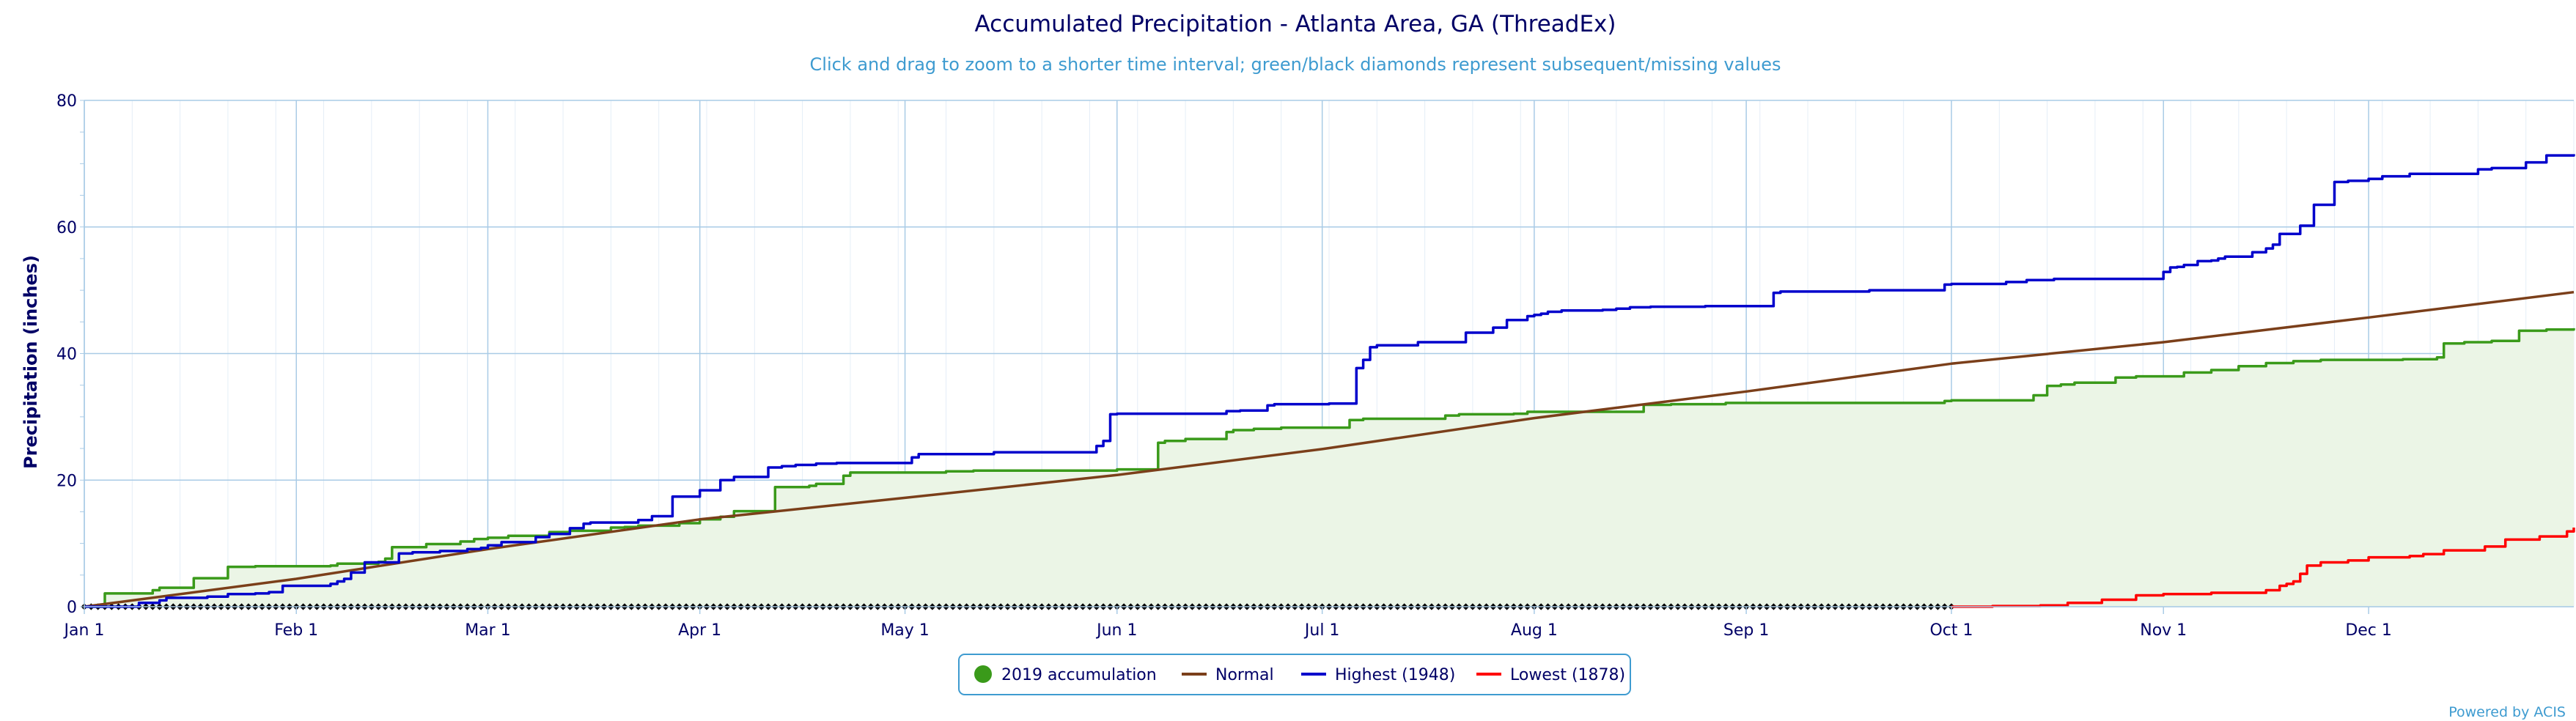  Describe the element at coordinates (1116, 630) in the screenshot. I see `x-tick-label: Jun 1` at that location.